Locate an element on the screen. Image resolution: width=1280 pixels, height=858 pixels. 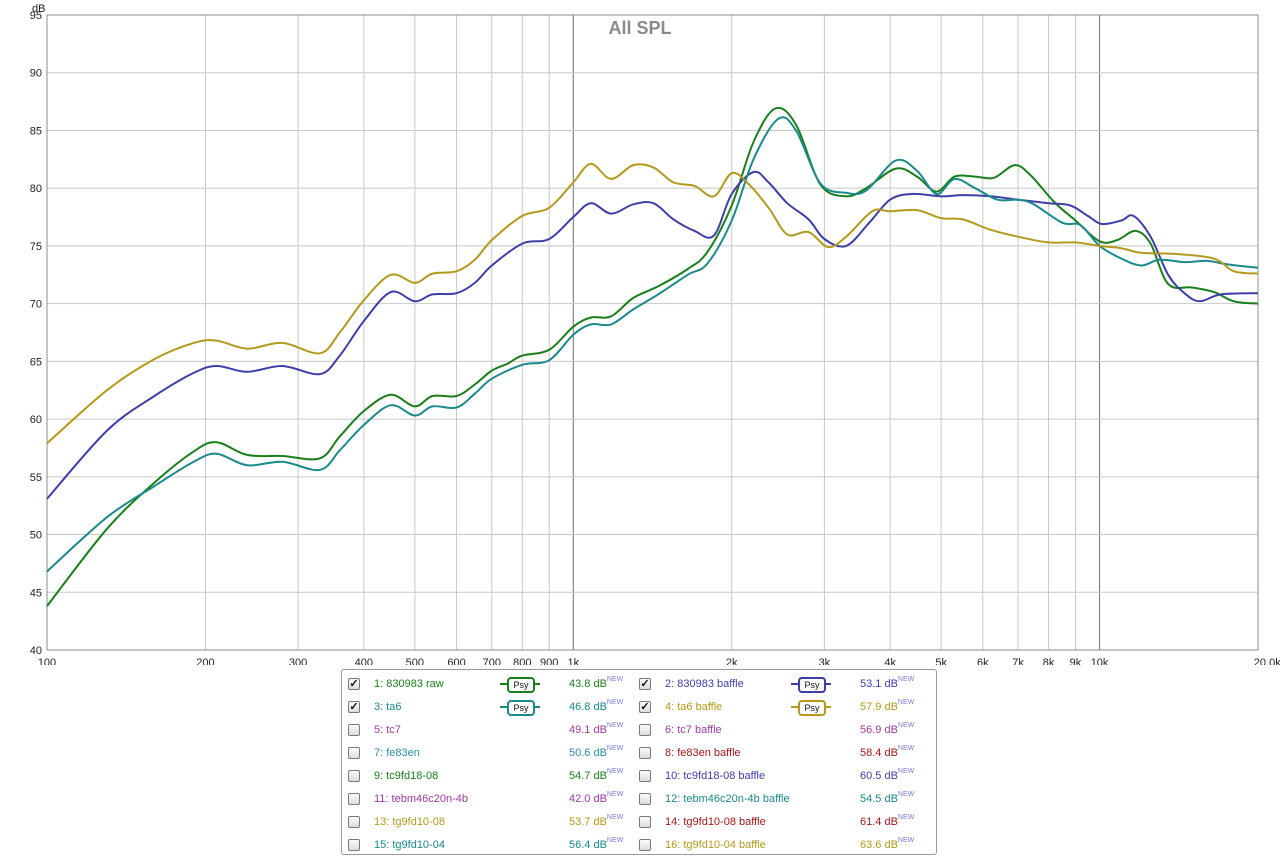
legend-item-name: 3: ta6 is located at coordinates (388, 707).